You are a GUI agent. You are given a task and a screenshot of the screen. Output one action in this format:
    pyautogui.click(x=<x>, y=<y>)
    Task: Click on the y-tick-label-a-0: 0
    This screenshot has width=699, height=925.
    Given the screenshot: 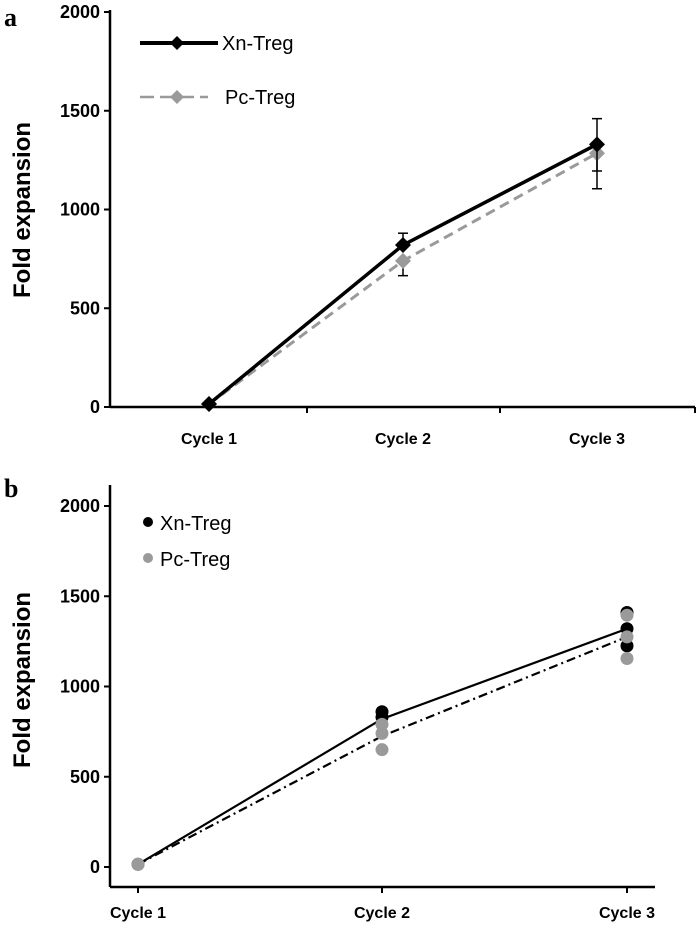 What is the action you would take?
    pyautogui.click(x=95, y=407)
    